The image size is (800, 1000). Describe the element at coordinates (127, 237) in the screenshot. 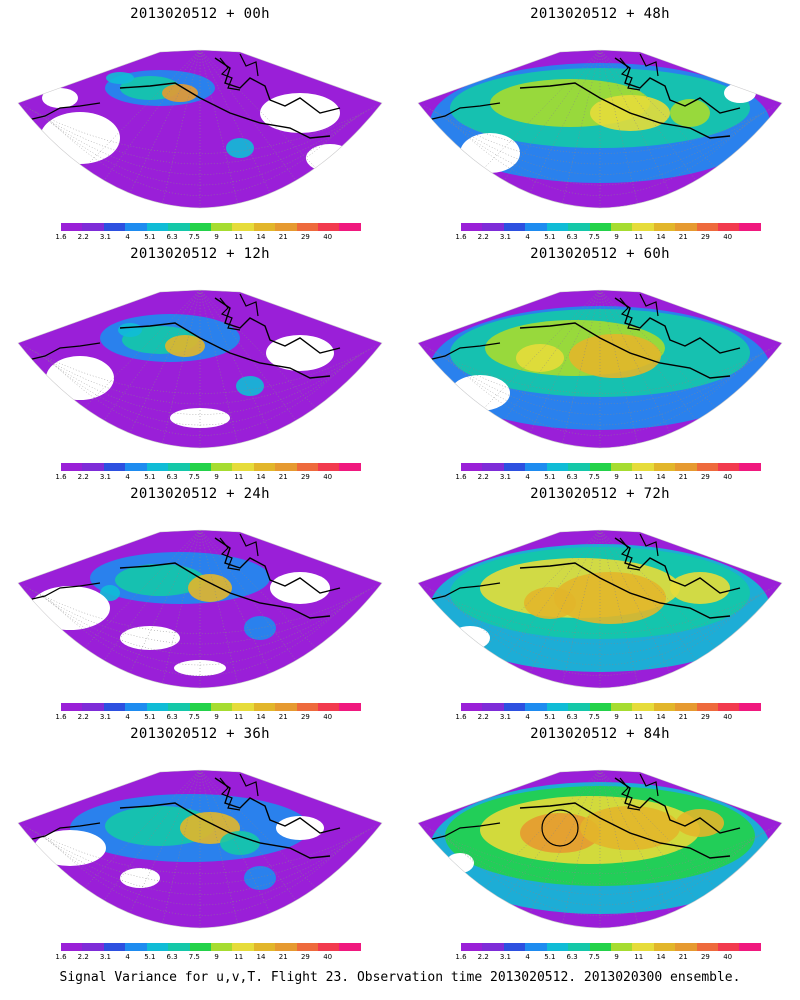

I see `colorbar-tick-label: 4` at that location.